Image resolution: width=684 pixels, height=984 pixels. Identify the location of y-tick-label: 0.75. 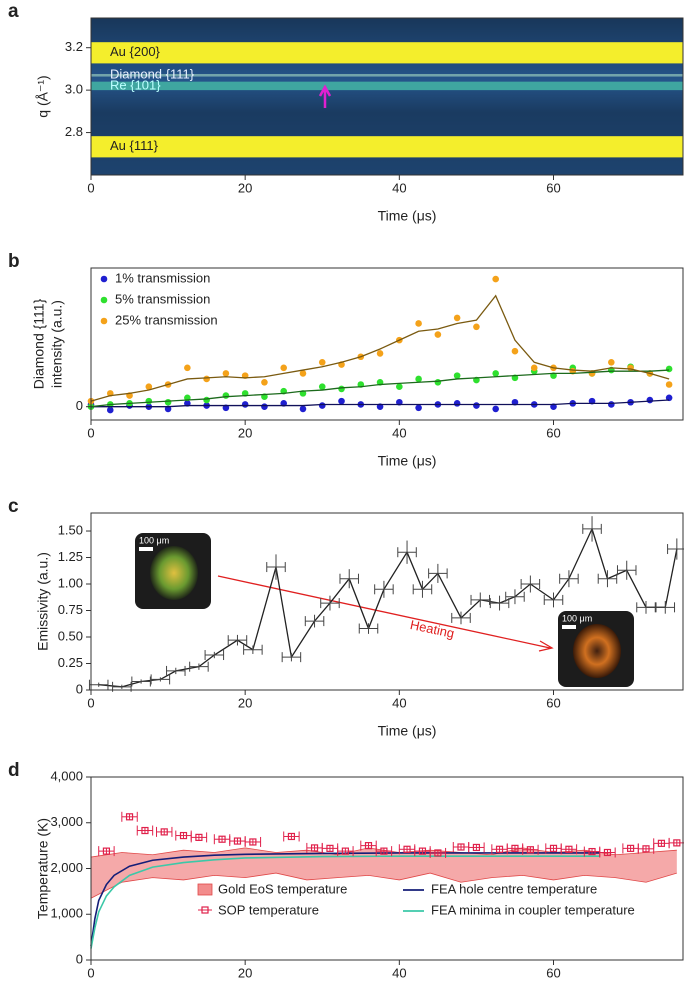
(70, 609).